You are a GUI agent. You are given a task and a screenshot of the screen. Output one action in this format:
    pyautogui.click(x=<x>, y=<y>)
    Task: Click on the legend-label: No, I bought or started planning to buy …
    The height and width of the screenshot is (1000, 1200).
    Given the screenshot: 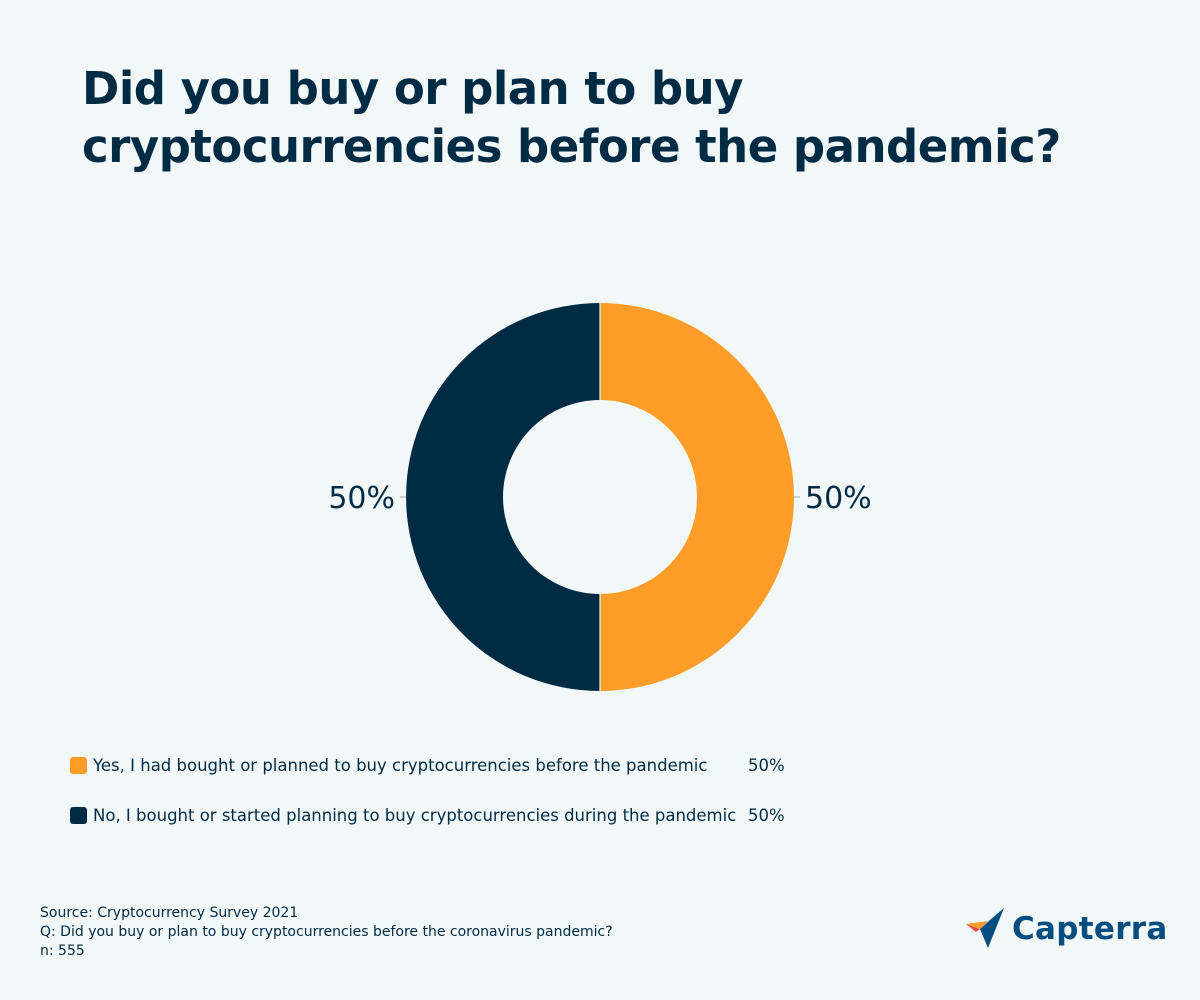 What is the action you would take?
    pyautogui.click(x=415, y=815)
    